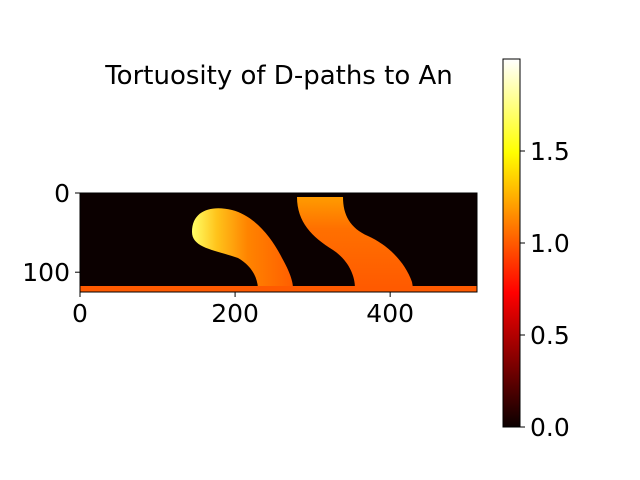 This screenshot has height=480, width=640. I want to click on x-tick-label: 0, so click(80, 313).